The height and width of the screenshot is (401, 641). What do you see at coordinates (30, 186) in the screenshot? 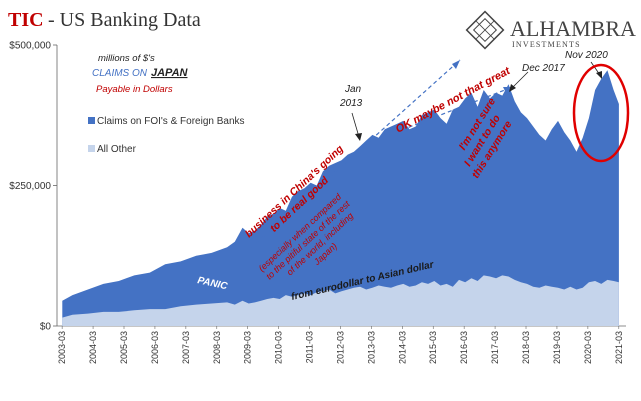
I see `y-tick-label: $250,000` at bounding box center [30, 186].